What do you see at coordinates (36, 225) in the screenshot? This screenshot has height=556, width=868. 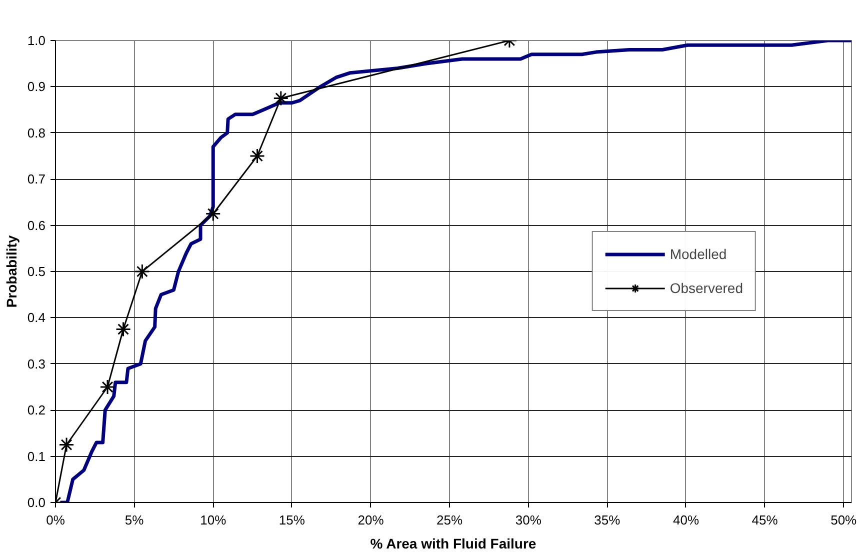 I see `y-tick-label: 0.6` at bounding box center [36, 225].